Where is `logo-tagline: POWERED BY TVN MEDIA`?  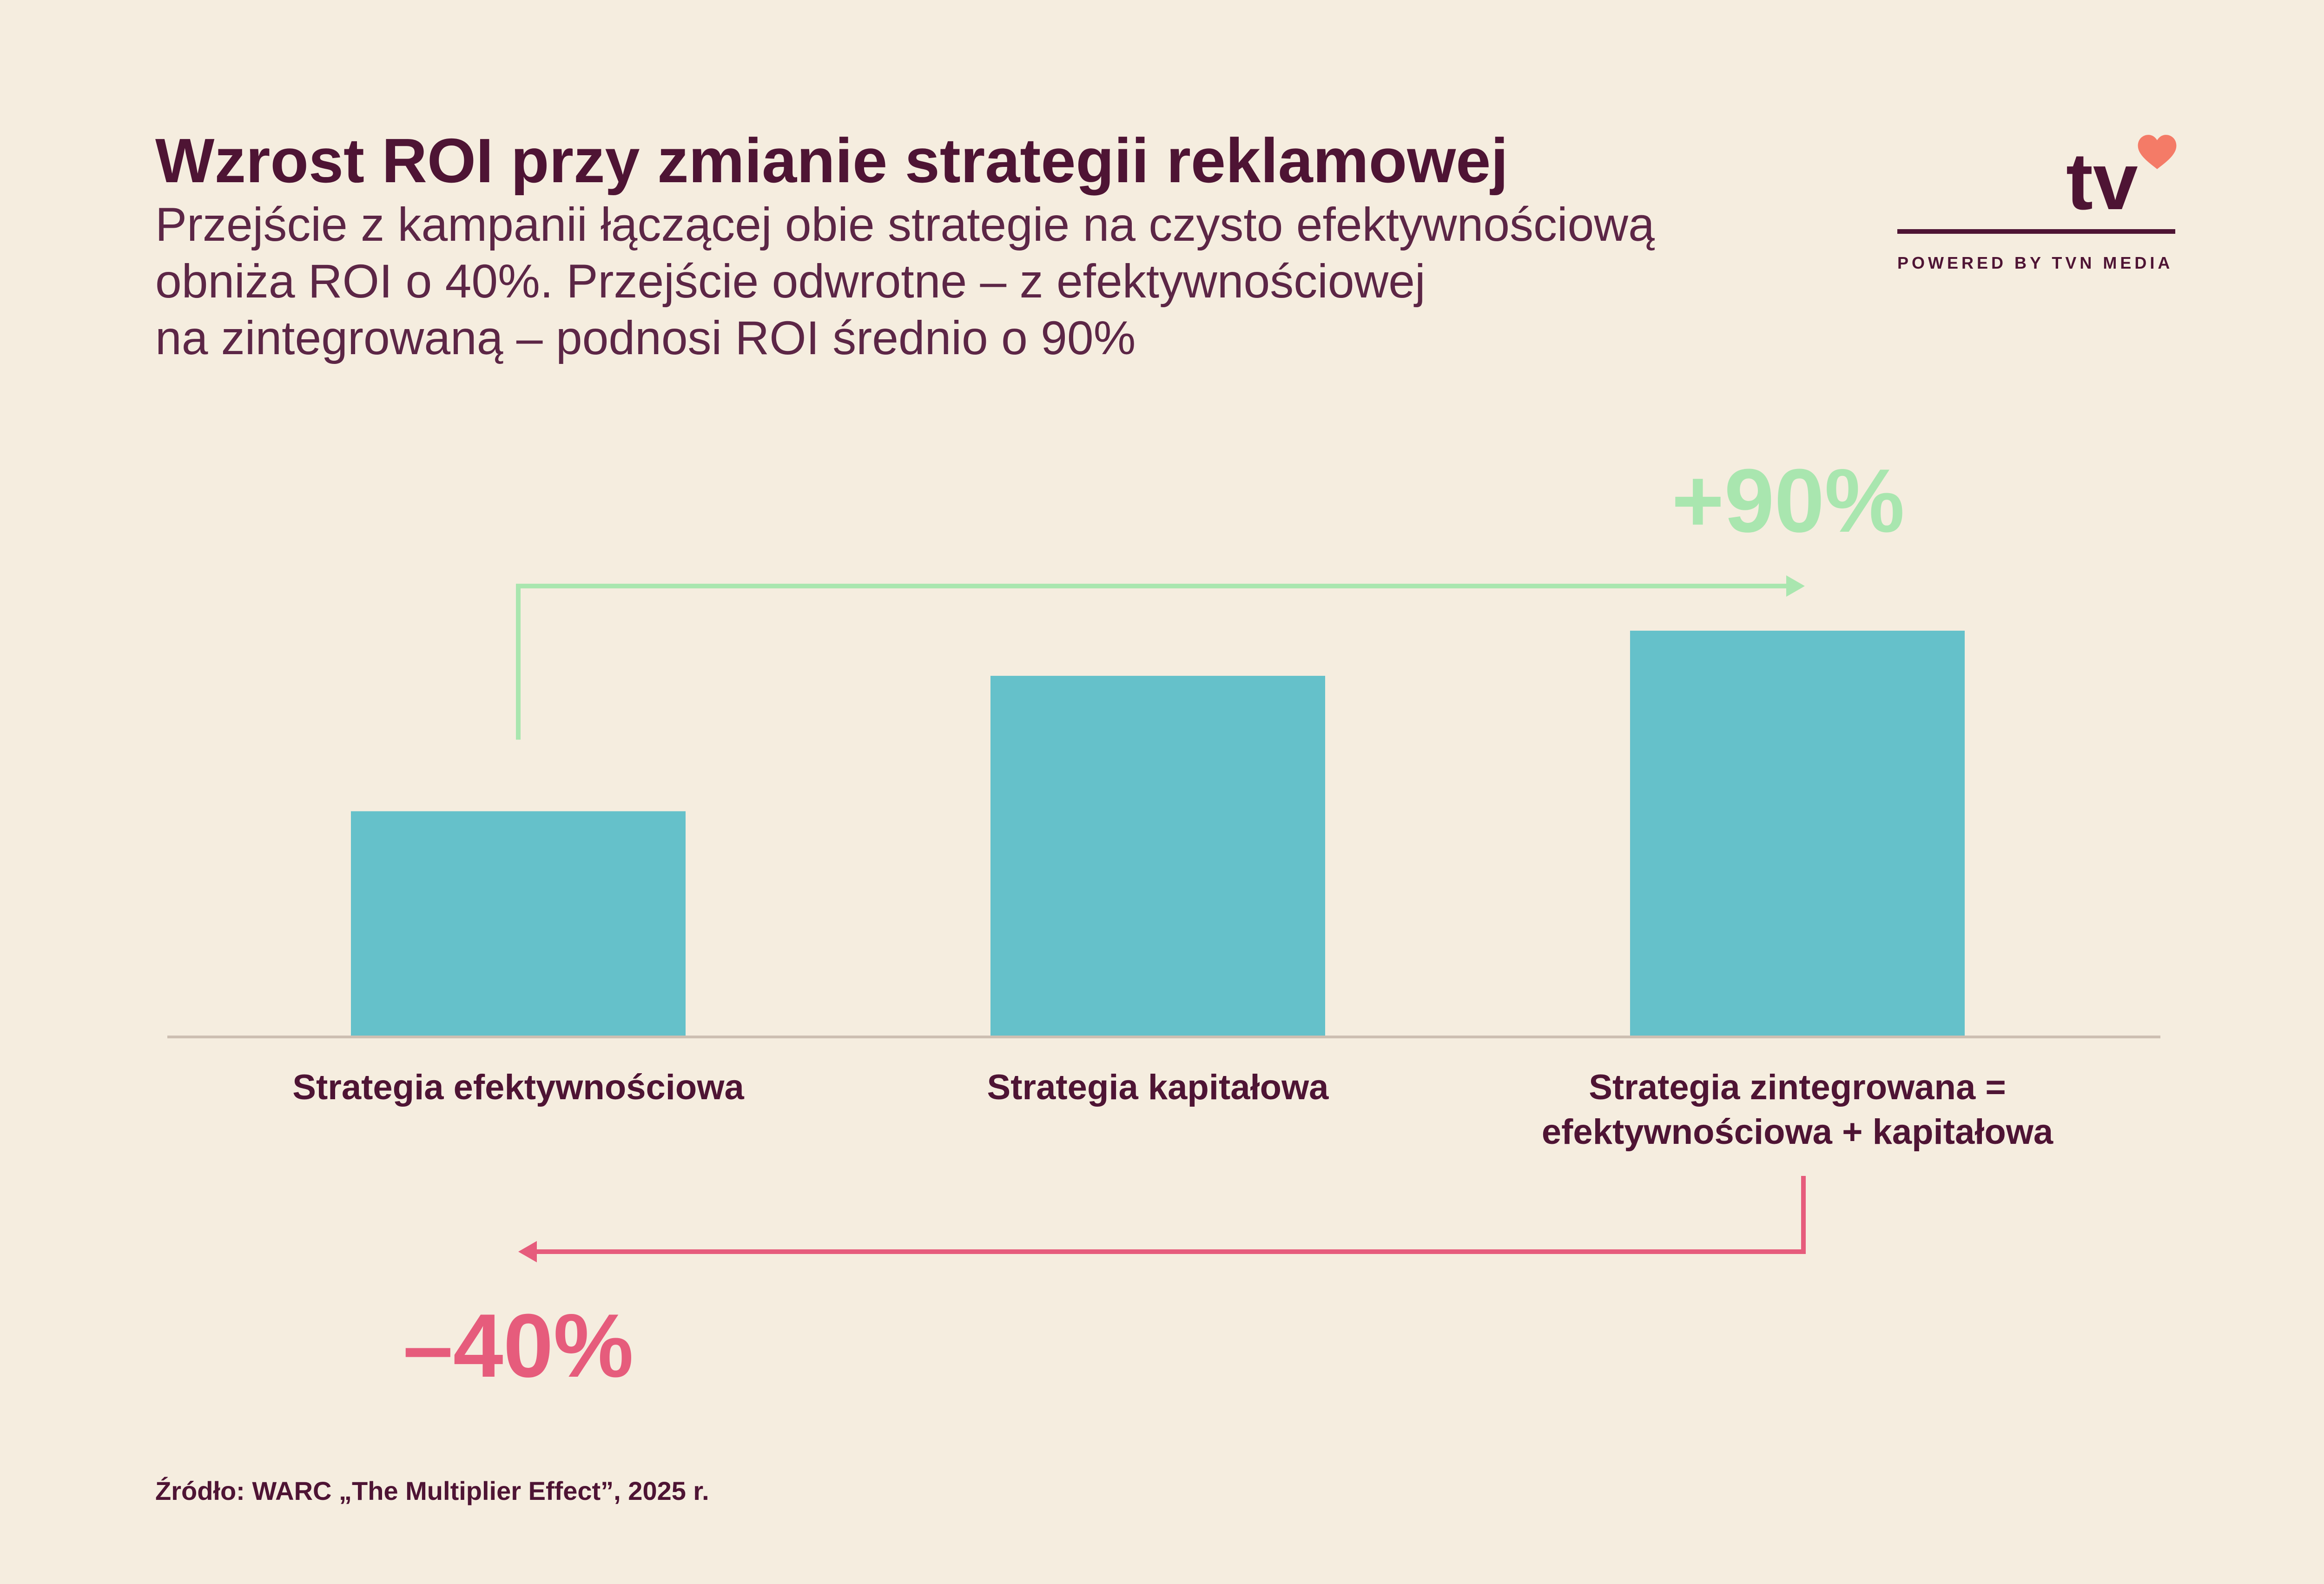 logo-tagline: POWERED BY TVN MEDIA is located at coordinates (2035, 262).